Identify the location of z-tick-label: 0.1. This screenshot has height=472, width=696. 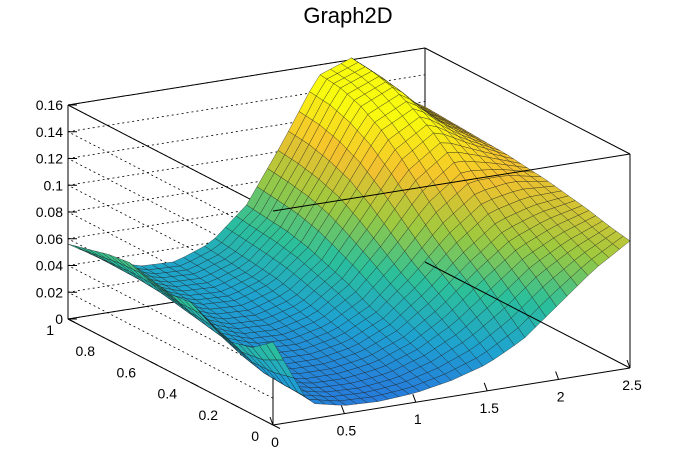
(54, 185).